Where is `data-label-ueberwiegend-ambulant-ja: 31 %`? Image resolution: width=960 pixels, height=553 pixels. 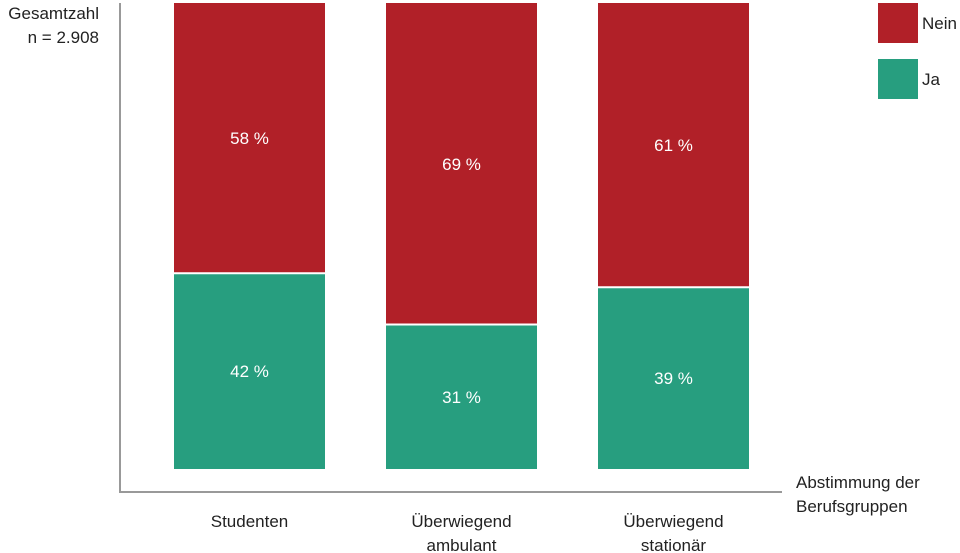 data-label-ueberwiegend-ambulant-ja: 31 % is located at coordinates (461, 397).